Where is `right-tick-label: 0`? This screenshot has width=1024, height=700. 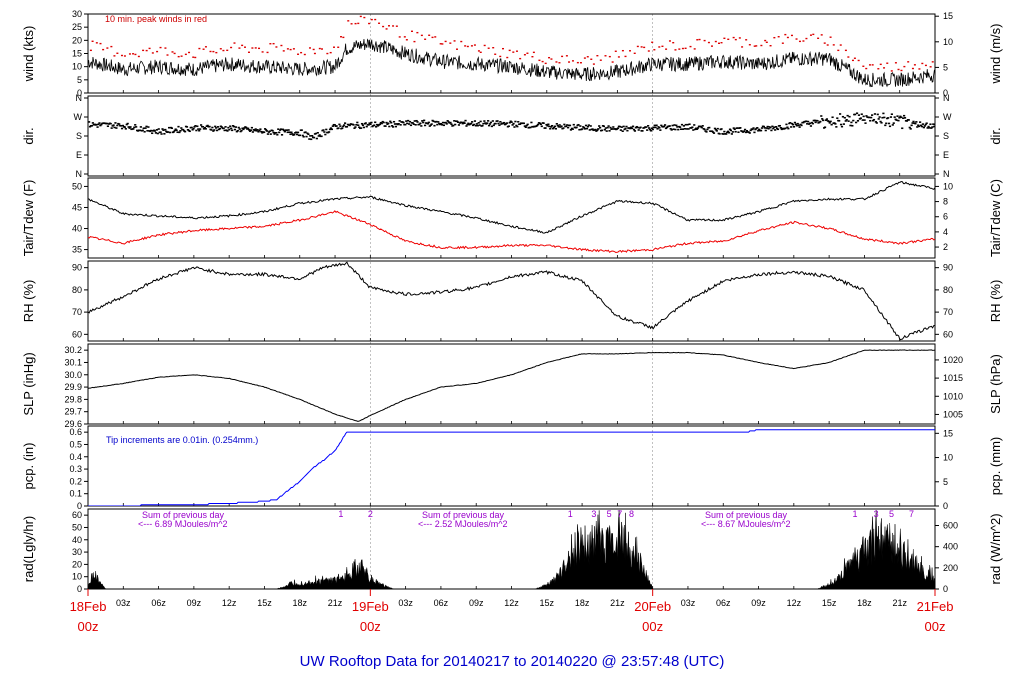
right-tick-label: 0 is located at coordinates (945, 506).